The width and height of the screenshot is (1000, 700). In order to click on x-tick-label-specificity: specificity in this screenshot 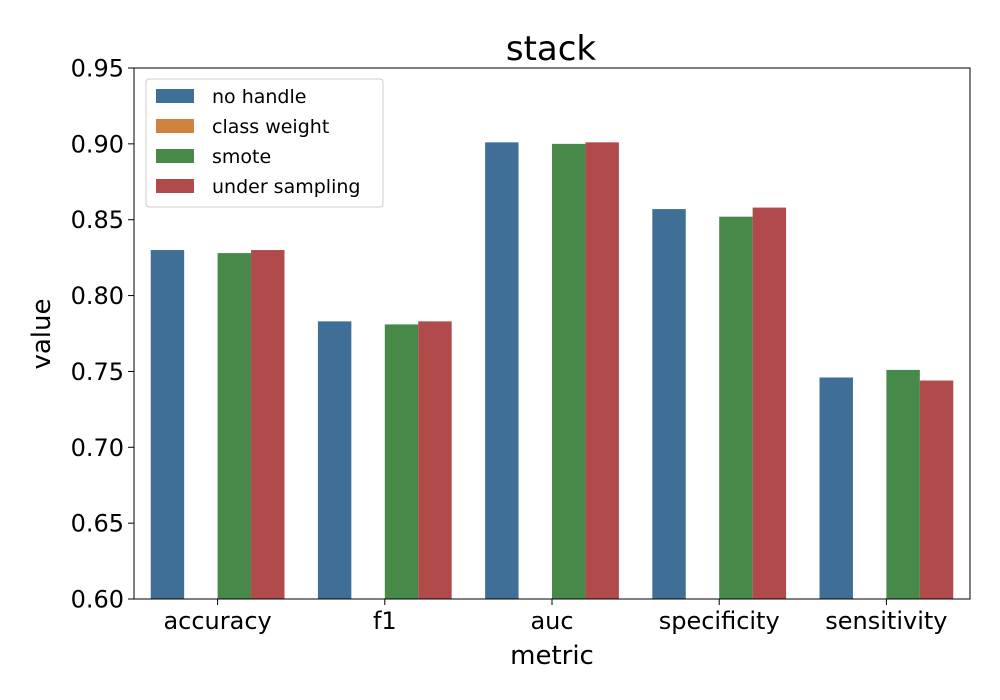, I will do `click(719, 621)`.